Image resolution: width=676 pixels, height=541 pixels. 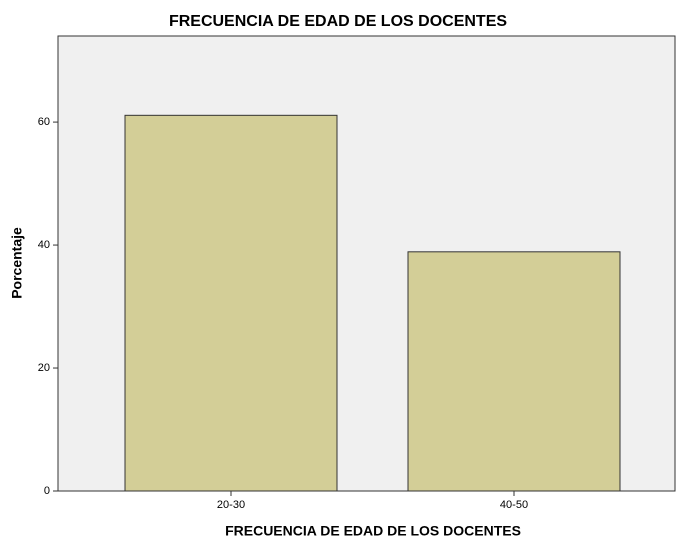 I want to click on x-tick-label: 20-30, so click(x=231, y=505).